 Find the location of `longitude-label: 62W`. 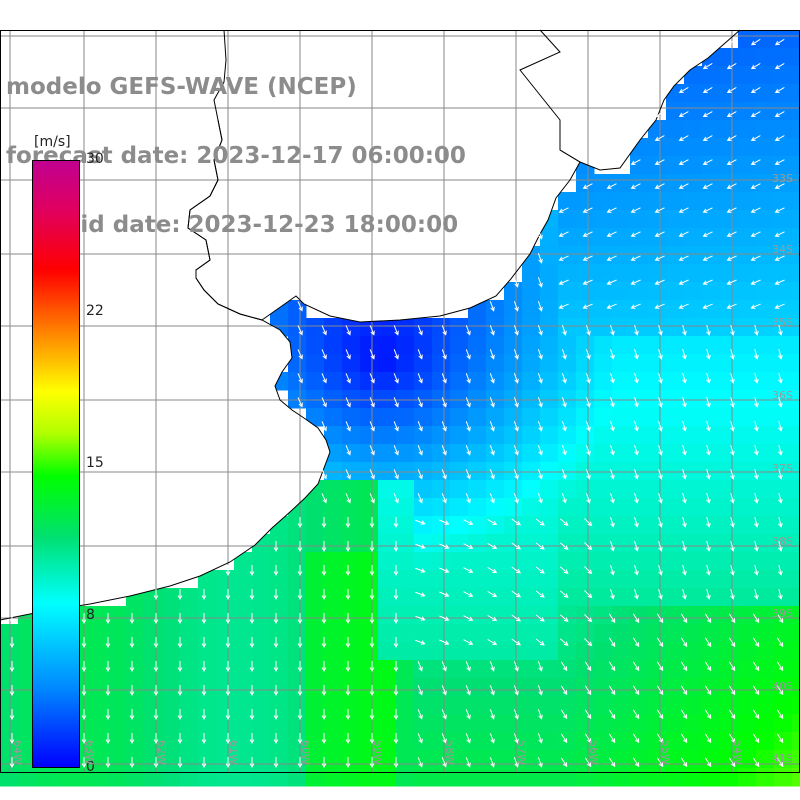

longitude-label: 62W is located at coordinates (161, 752).